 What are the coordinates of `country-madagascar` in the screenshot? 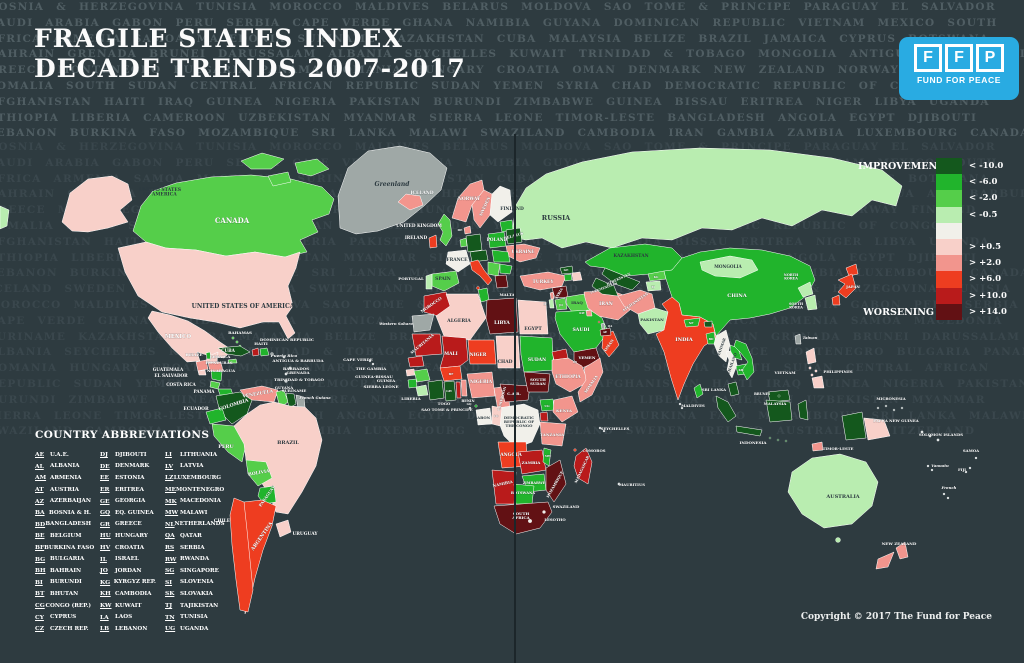 It's located at (583, 466).